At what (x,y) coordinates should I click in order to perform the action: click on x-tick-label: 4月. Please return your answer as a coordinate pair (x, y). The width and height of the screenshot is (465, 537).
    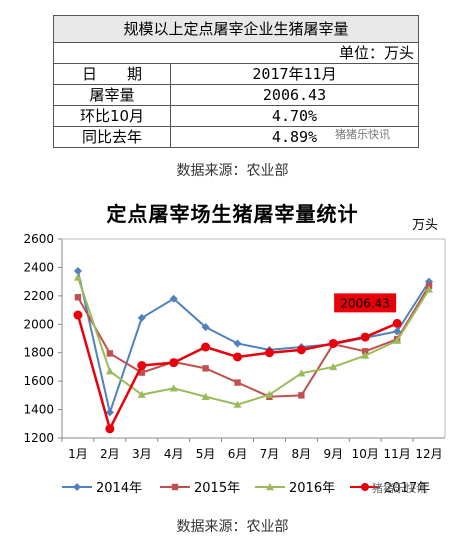
    Looking at the image, I should click on (174, 454).